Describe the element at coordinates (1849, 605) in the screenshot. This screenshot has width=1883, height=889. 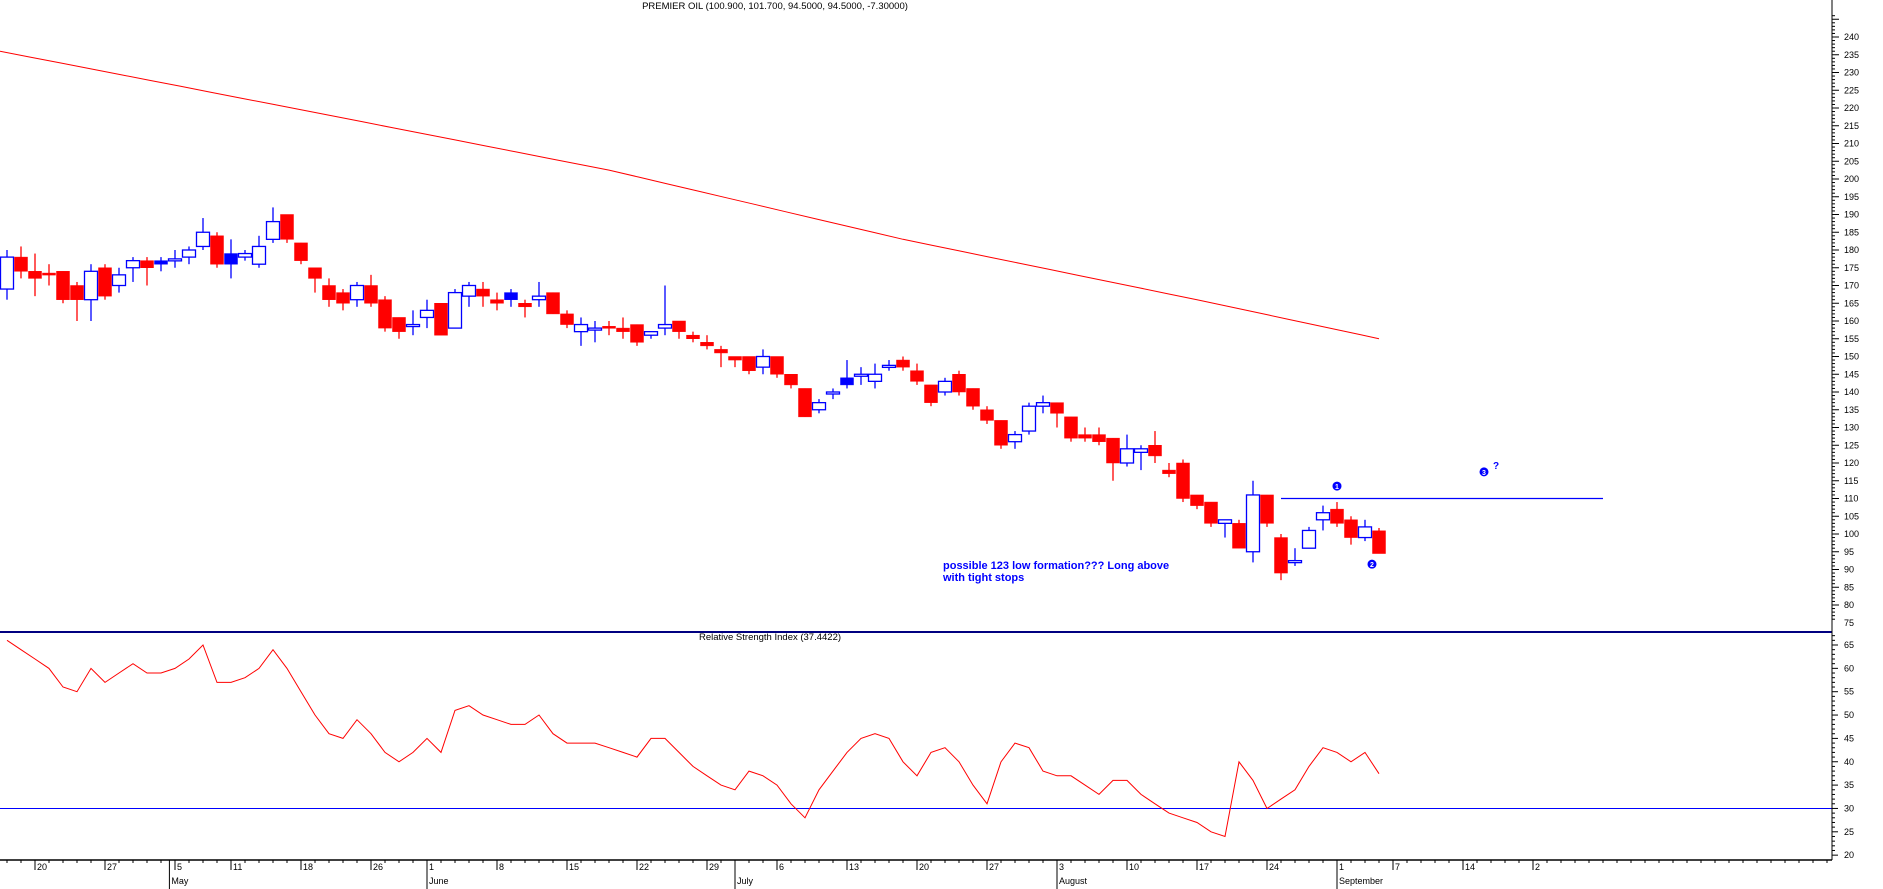
I see `price-tick-label: 80` at that location.